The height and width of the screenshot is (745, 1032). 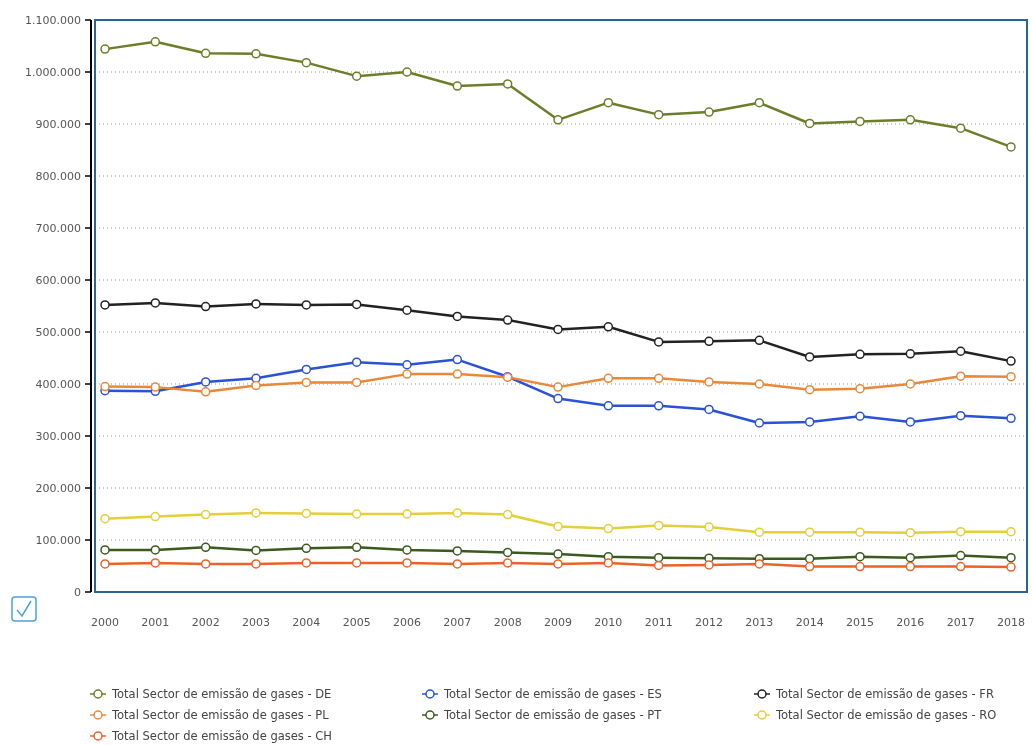 What do you see at coordinates (507, 622) in the screenshot?
I see `x-tick-label: 2008` at bounding box center [507, 622].